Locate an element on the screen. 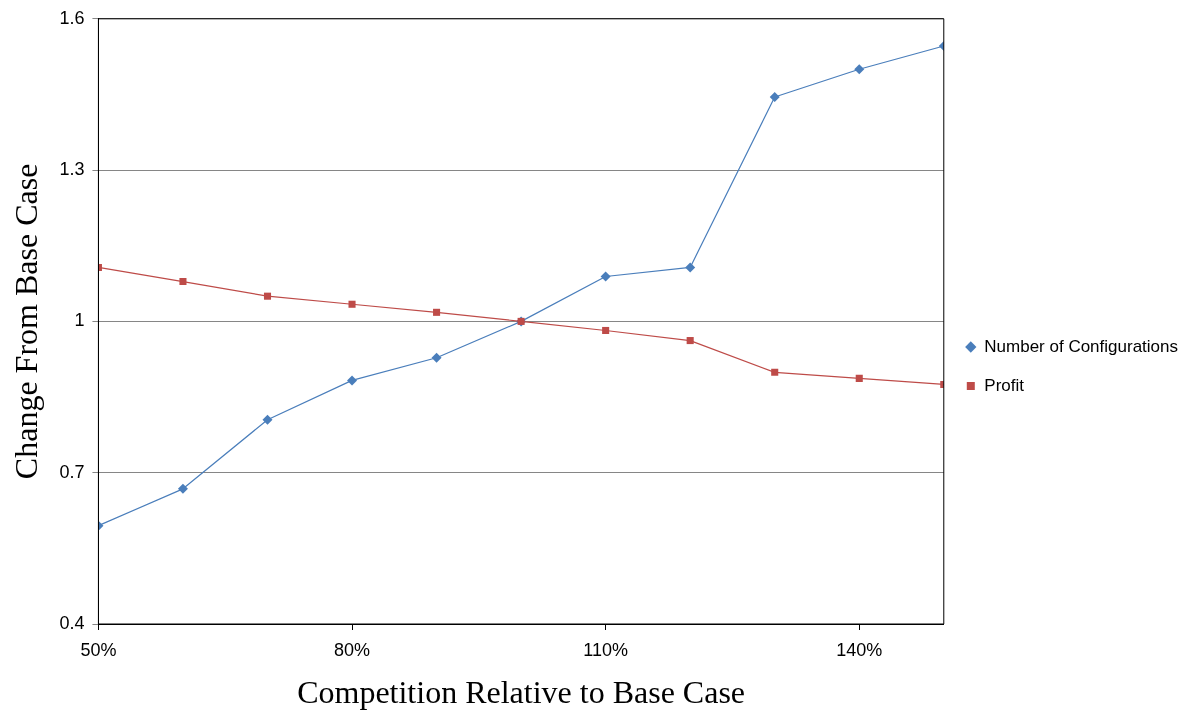 The width and height of the screenshot is (1198, 723). y-tick-label: 1.6 is located at coordinates (72, 17).